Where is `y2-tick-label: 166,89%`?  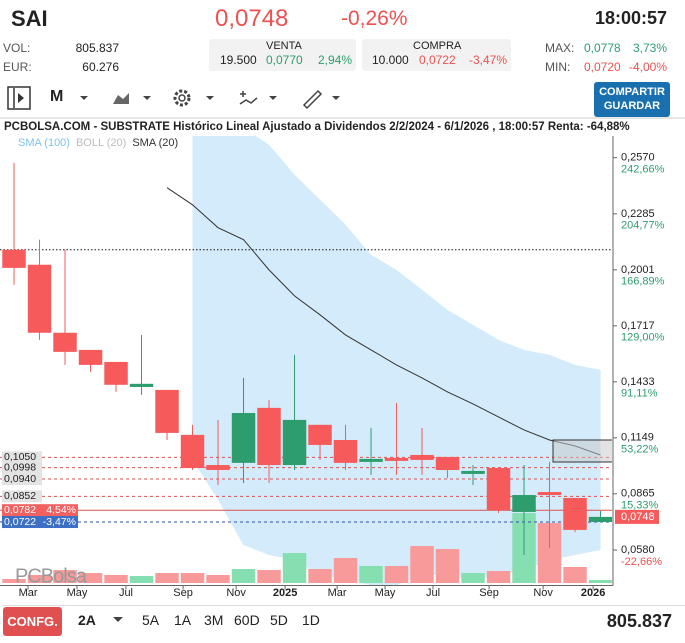 y2-tick-label: 166,89% is located at coordinates (643, 282).